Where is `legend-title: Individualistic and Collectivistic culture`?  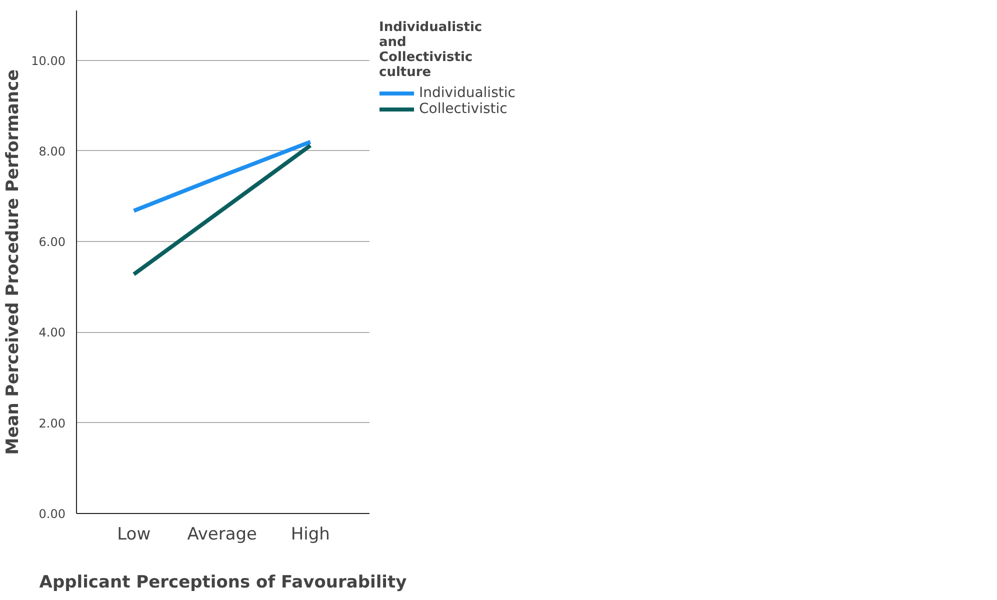 legend-title: Individualistic and Collectivistic culture is located at coordinates (431, 50).